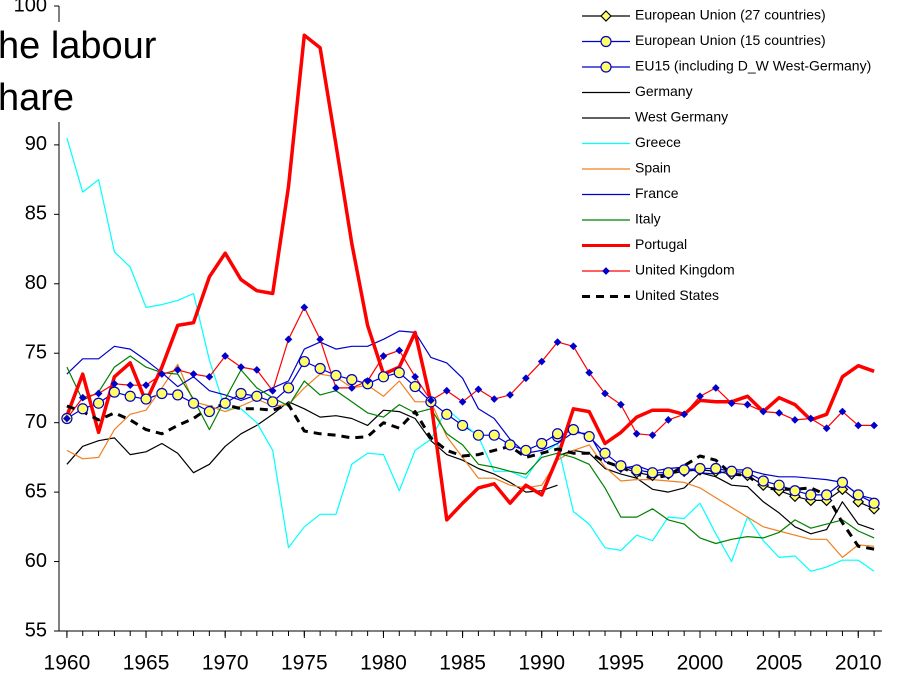 The width and height of the screenshot is (917, 678). What do you see at coordinates (225, 663) in the screenshot?
I see `x-tick-label: 1970` at bounding box center [225, 663].